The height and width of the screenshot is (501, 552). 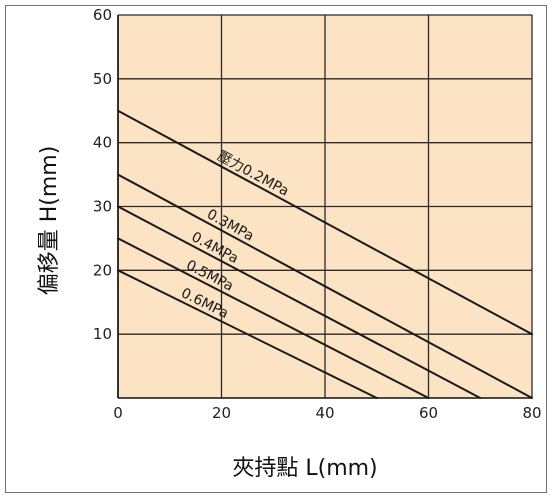 What do you see at coordinates (304, 468) in the screenshot?
I see `x-axis-label: 夾持點 L(mm)` at bounding box center [304, 468].